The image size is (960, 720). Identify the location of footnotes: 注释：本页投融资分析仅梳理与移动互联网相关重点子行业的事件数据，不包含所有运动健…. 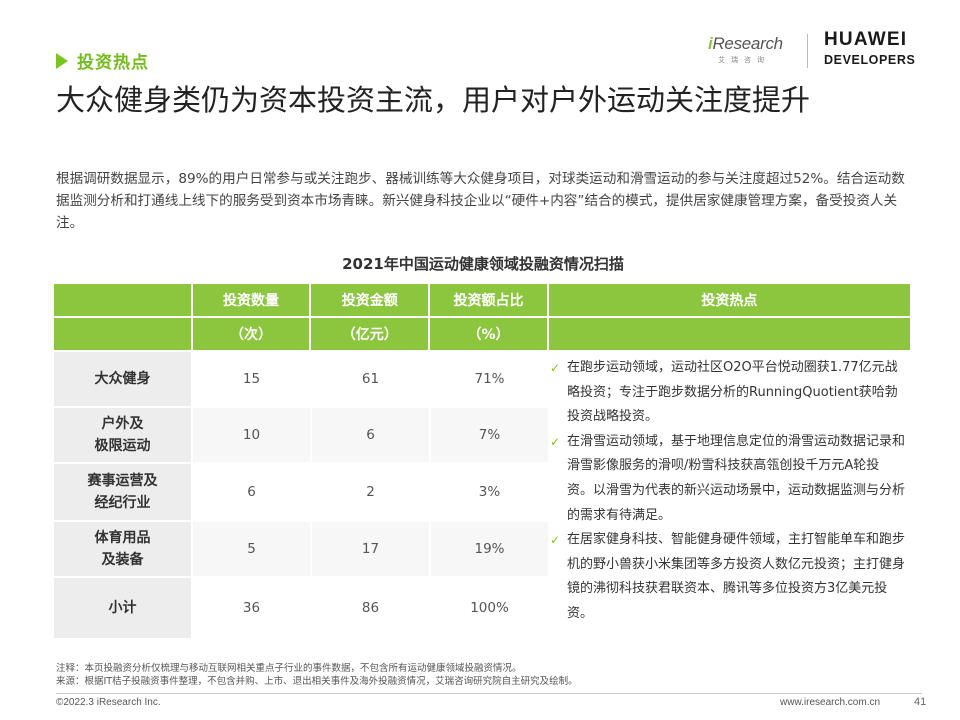
(317, 675).